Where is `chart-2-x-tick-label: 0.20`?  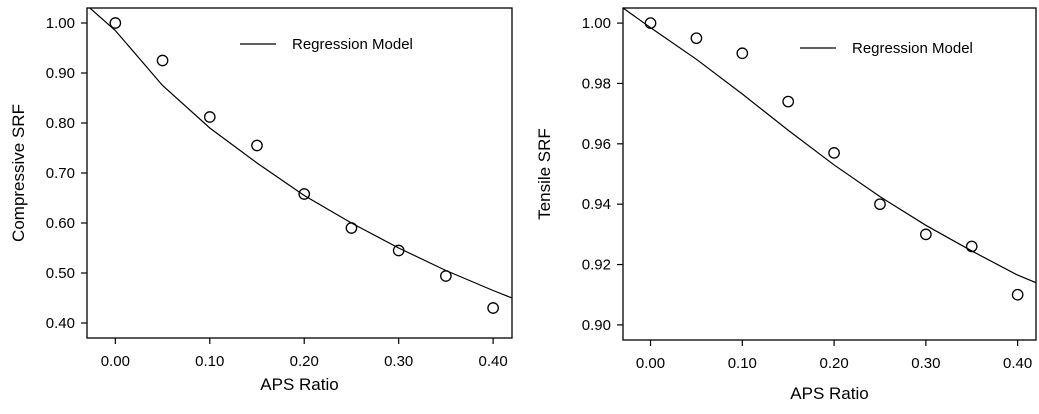 chart-2-x-tick-label: 0.20 is located at coordinates (833, 363).